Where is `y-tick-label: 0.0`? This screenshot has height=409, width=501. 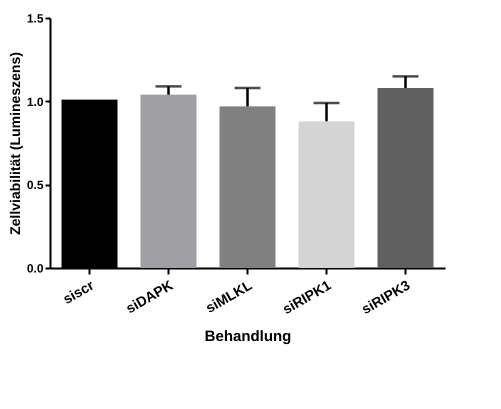 y-tick-label: 0.0 is located at coordinates (35, 269).